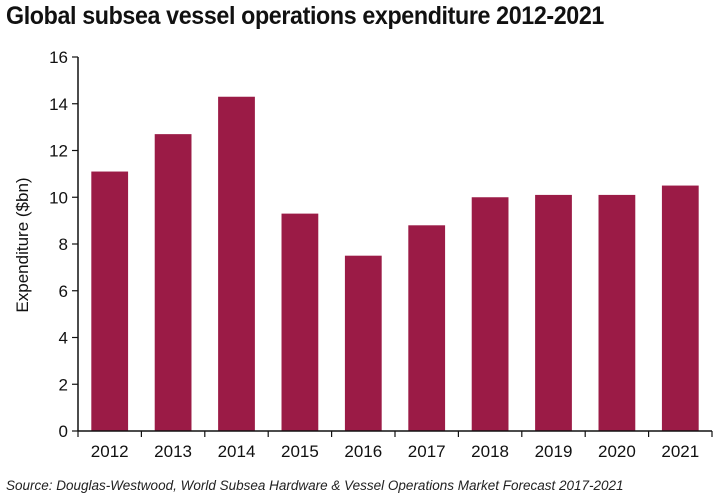  I want to click on x-tick-label-2017: 2017, so click(427, 451).